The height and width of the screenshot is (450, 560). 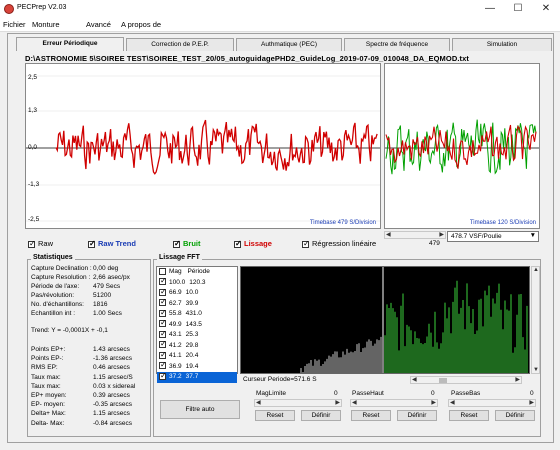 What do you see at coordinates (394, 403) in the screenshot?
I see `passehaut-slider: ◀ ▶` at bounding box center [394, 403].